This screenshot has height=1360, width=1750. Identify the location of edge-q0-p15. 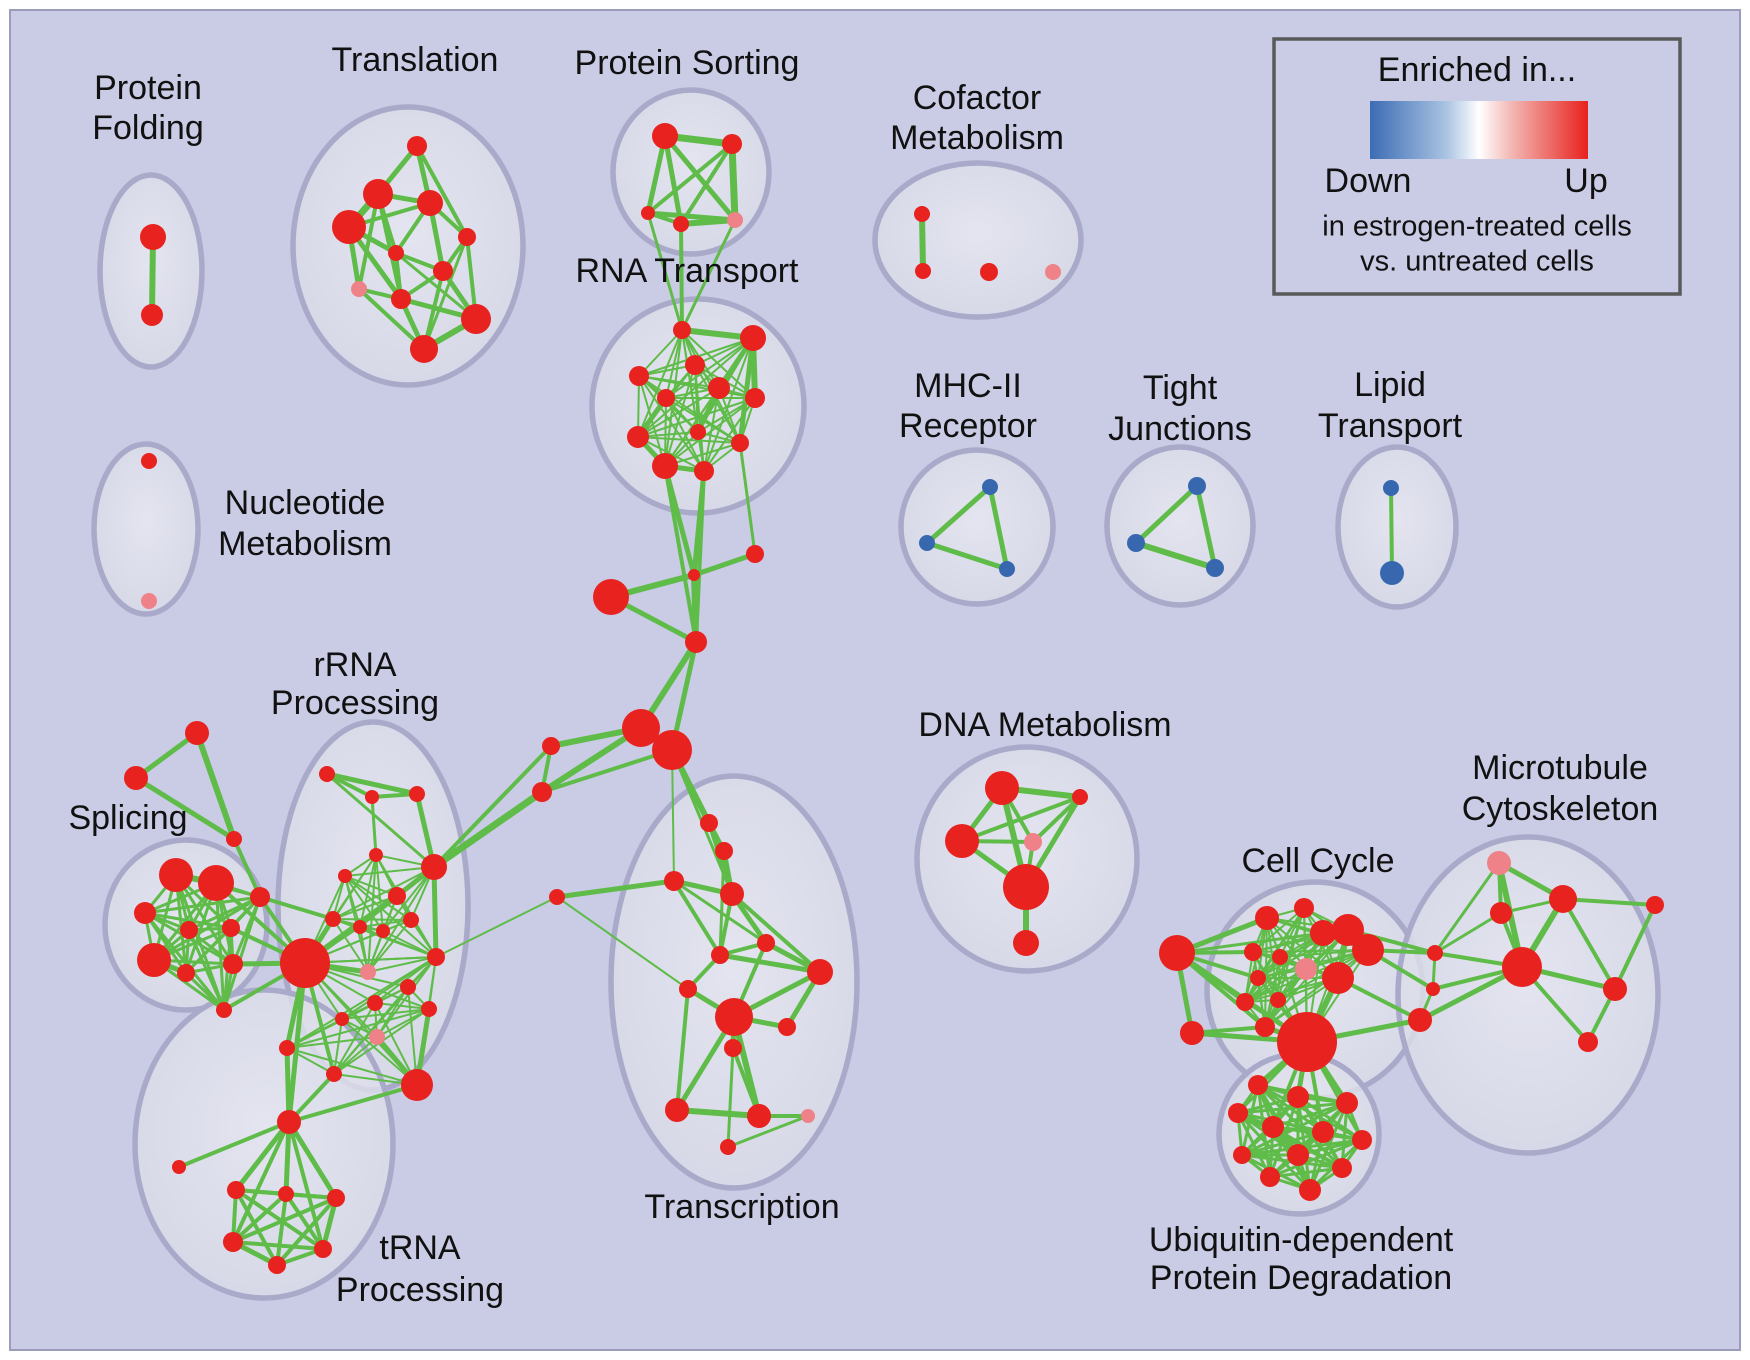
(353, 1103).